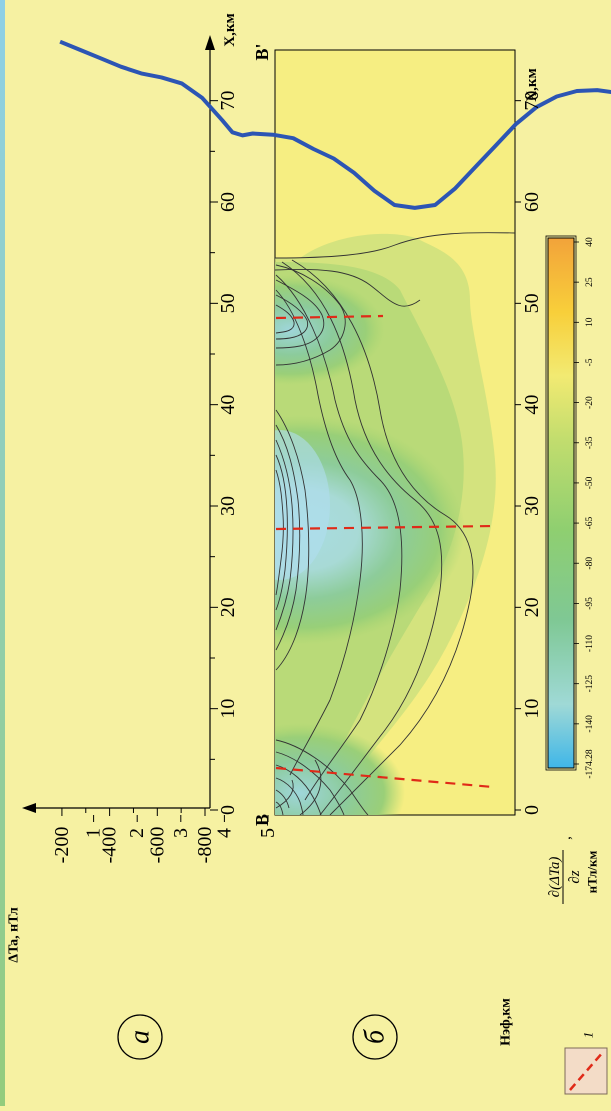 Image resolution: width=611 pixels, height=1111 pixels. Describe the element at coordinates (532, 810) in the screenshot. I see `heatmap-x-tick-label: 0` at that location.